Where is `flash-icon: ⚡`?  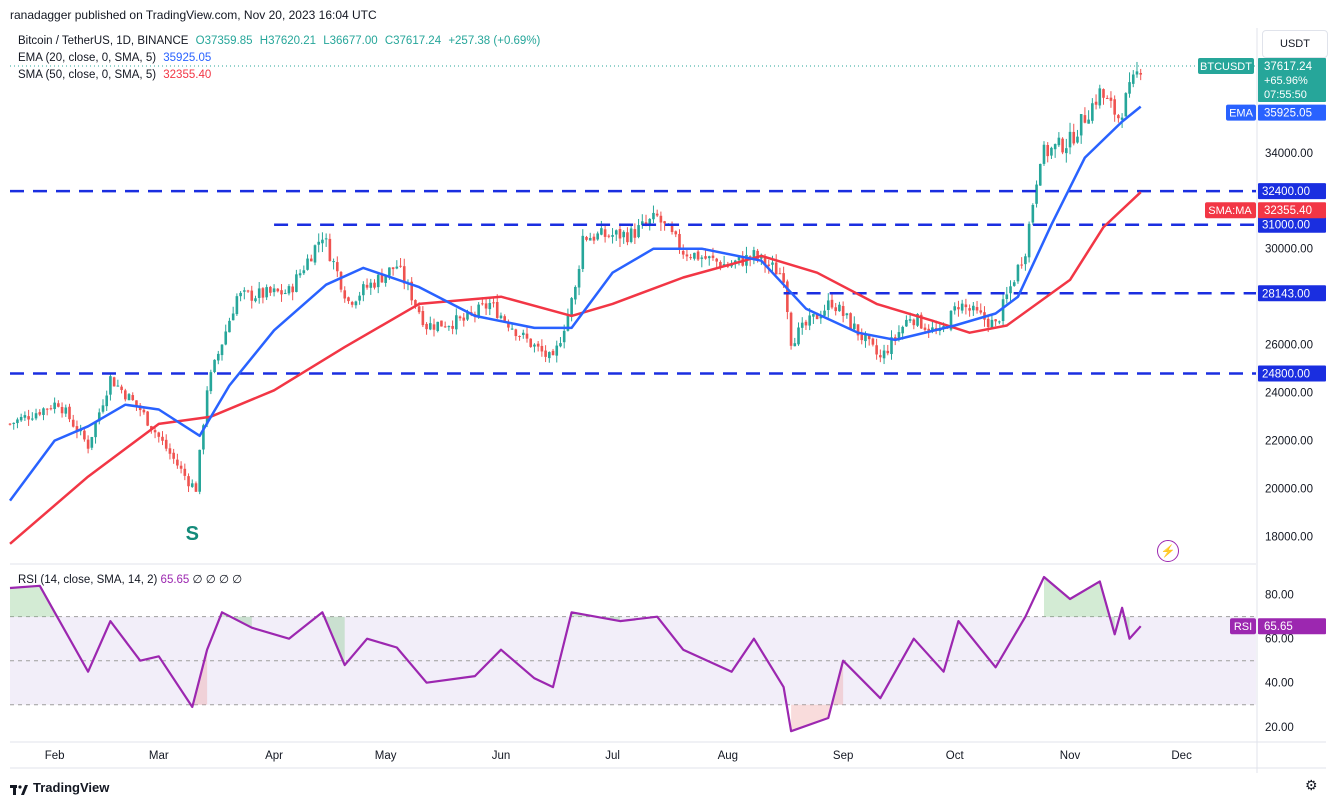 flash-icon: ⚡ is located at coordinates (1168, 551).